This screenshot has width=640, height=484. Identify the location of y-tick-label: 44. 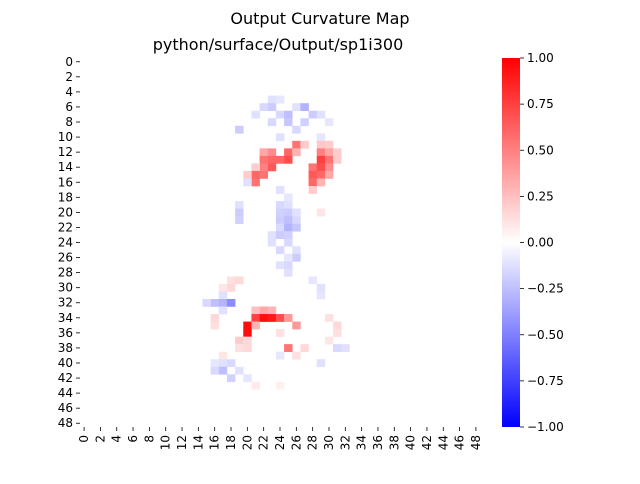
(65, 393).